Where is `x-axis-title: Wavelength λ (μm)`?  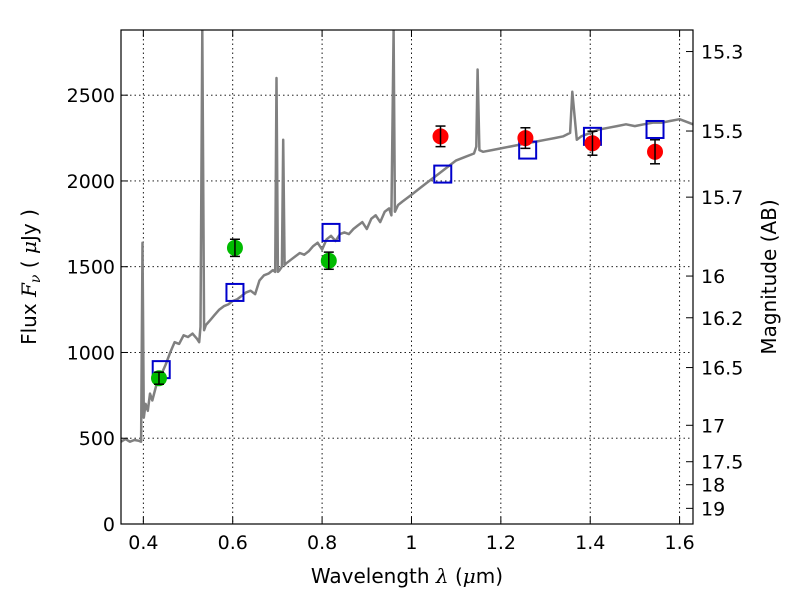
x-axis-title: Wavelength λ (μm) is located at coordinates (407, 576).